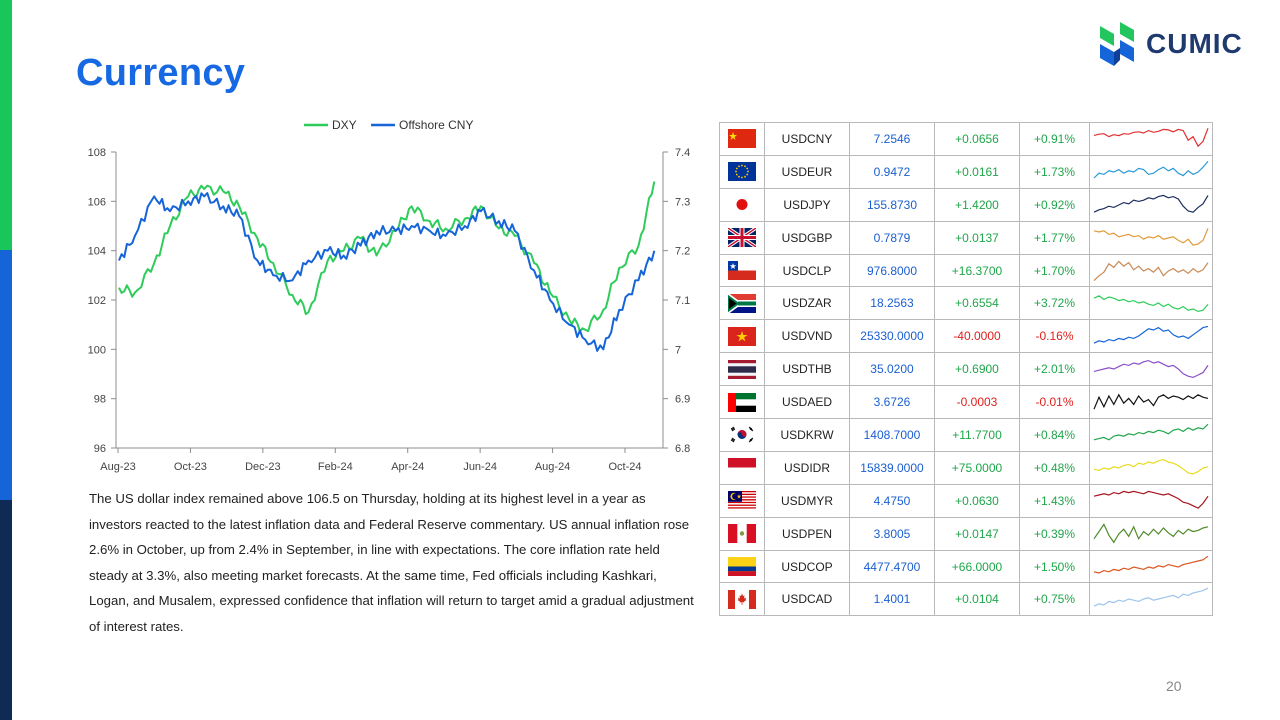  I want to click on rate-value: 0.7879, so click(892, 237).